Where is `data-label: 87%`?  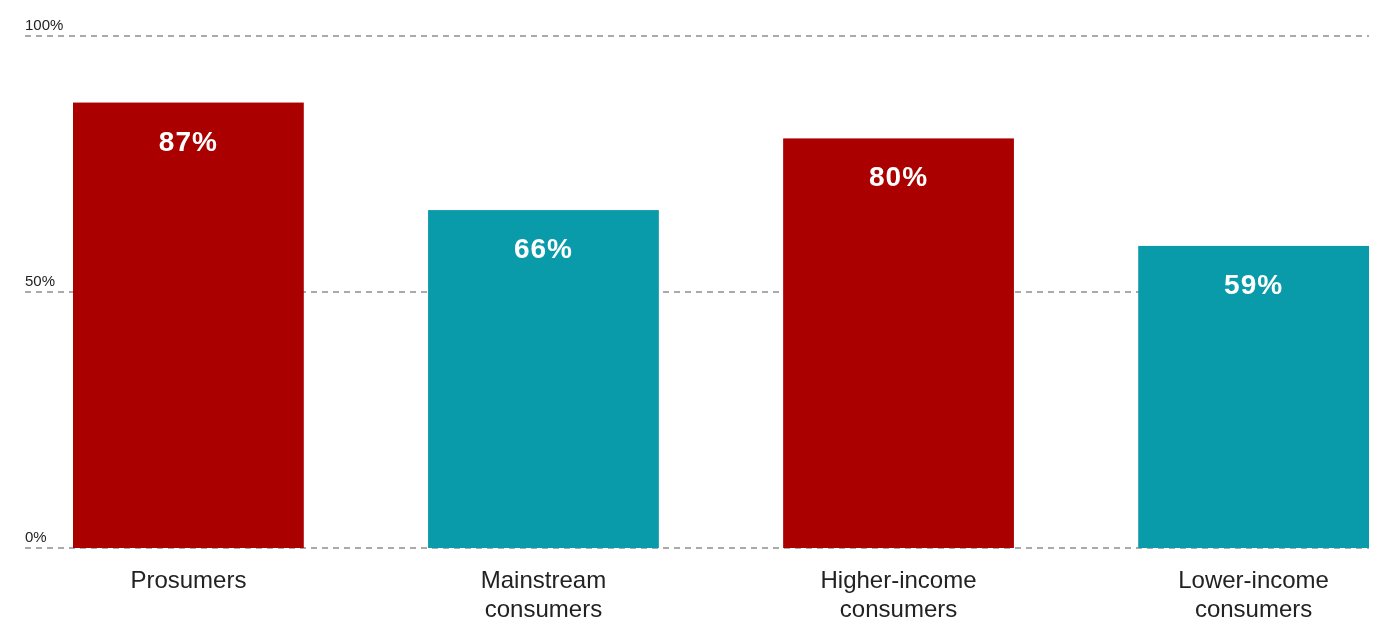
data-label: 87% is located at coordinates (188, 141).